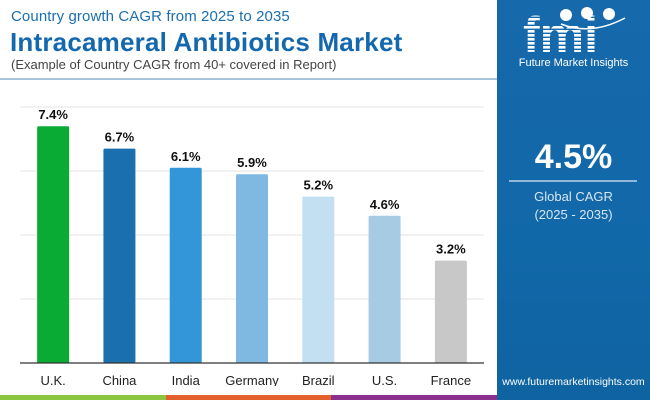  Describe the element at coordinates (52, 379) in the screenshot. I see `x-tick-label: U.K.` at that location.